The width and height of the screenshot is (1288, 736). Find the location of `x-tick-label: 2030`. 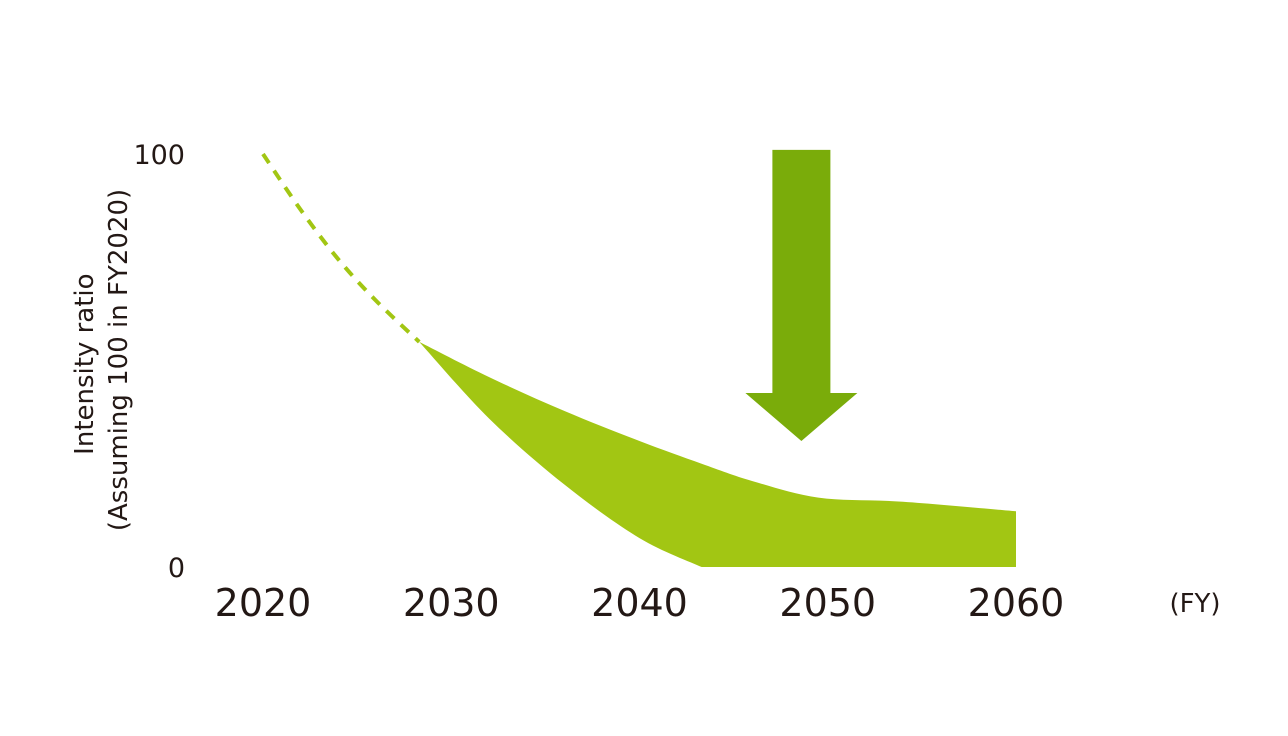

x-tick-label: 2030 is located at coordinates (451, 603).